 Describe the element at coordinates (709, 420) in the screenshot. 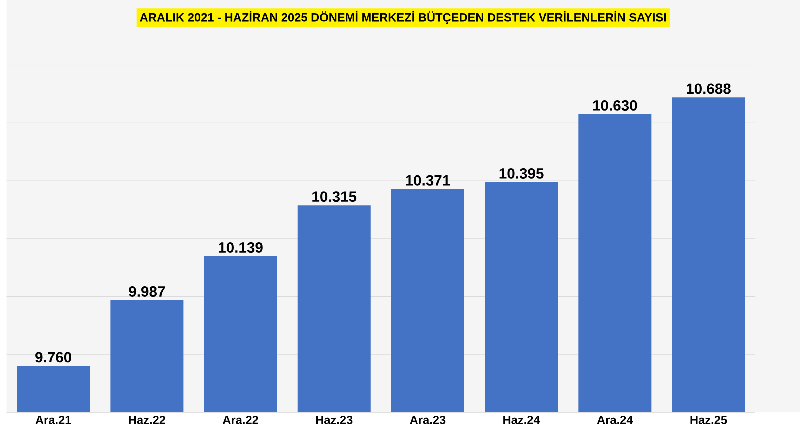

I see `x-tick-label: Haz.25` at that location.